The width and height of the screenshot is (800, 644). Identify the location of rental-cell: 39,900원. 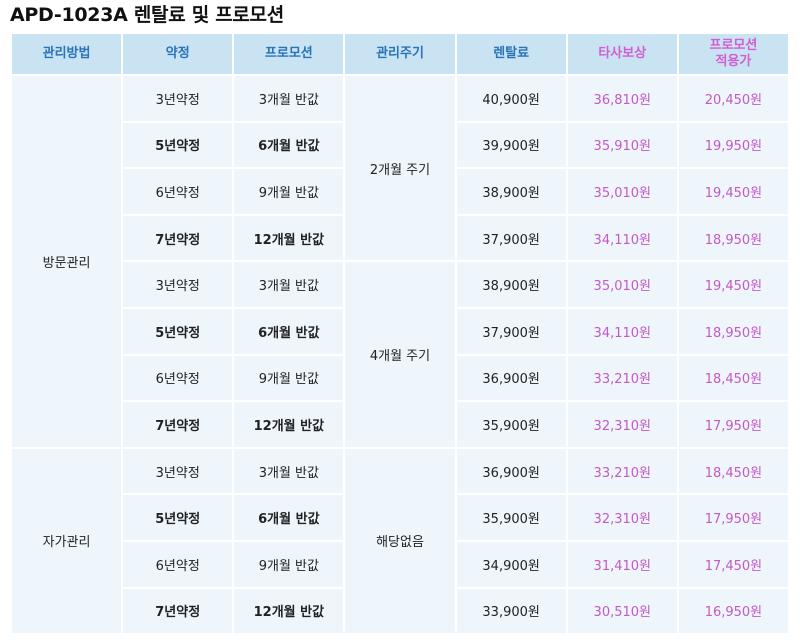
(511, 145).